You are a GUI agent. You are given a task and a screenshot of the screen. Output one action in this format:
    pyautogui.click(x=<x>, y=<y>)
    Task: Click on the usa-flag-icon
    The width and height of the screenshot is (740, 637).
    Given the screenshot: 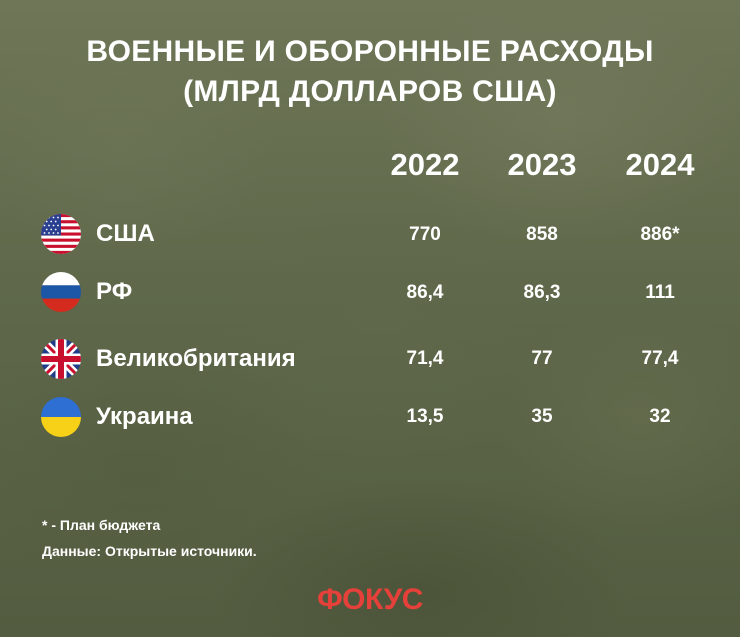 What is the action you would take?
    pyautogui.click(x=61, y=234)
    